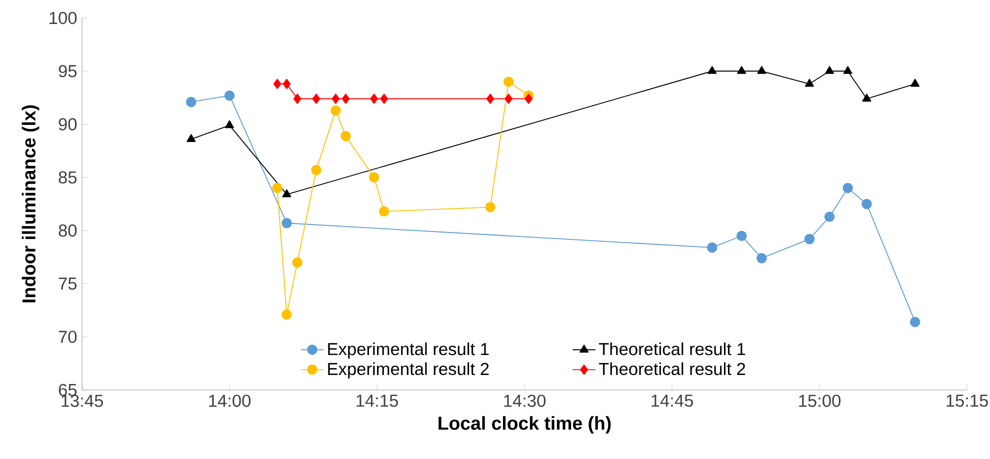 The height and width of the screenshot is (459, 990). What do you see at coordinates (67, 390) in the screenshot?
I see `y-tick-label: 65` at bounding box center [67, 390].